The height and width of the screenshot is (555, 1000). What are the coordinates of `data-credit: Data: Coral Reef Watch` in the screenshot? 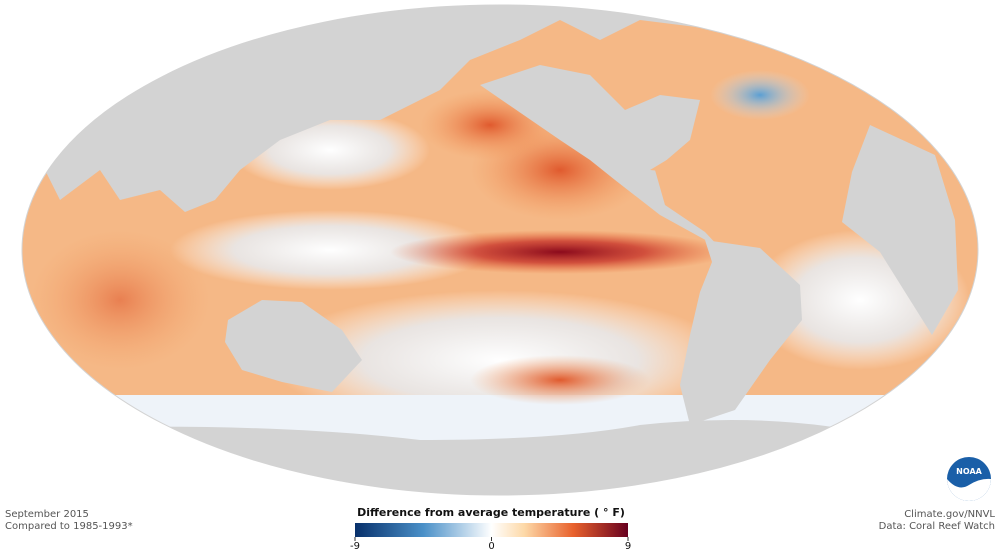 It's located at (937, 526).